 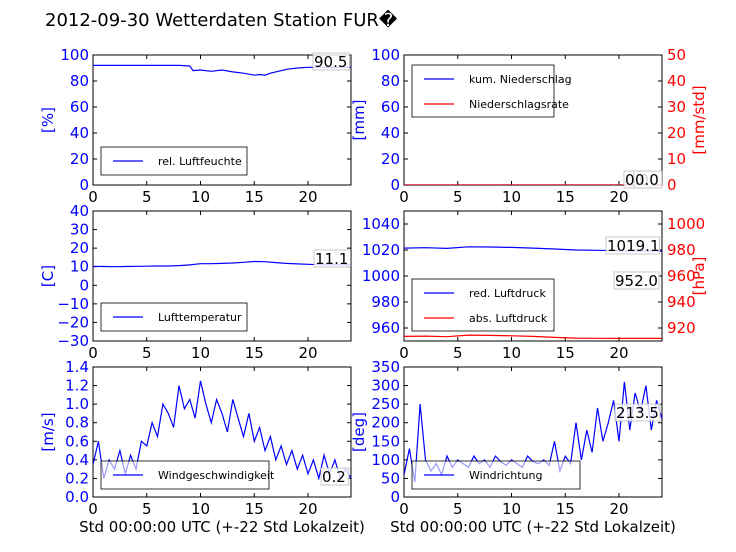 I want to click on temperature-legend: Lufttemperatur, so click(x=174, y=317).